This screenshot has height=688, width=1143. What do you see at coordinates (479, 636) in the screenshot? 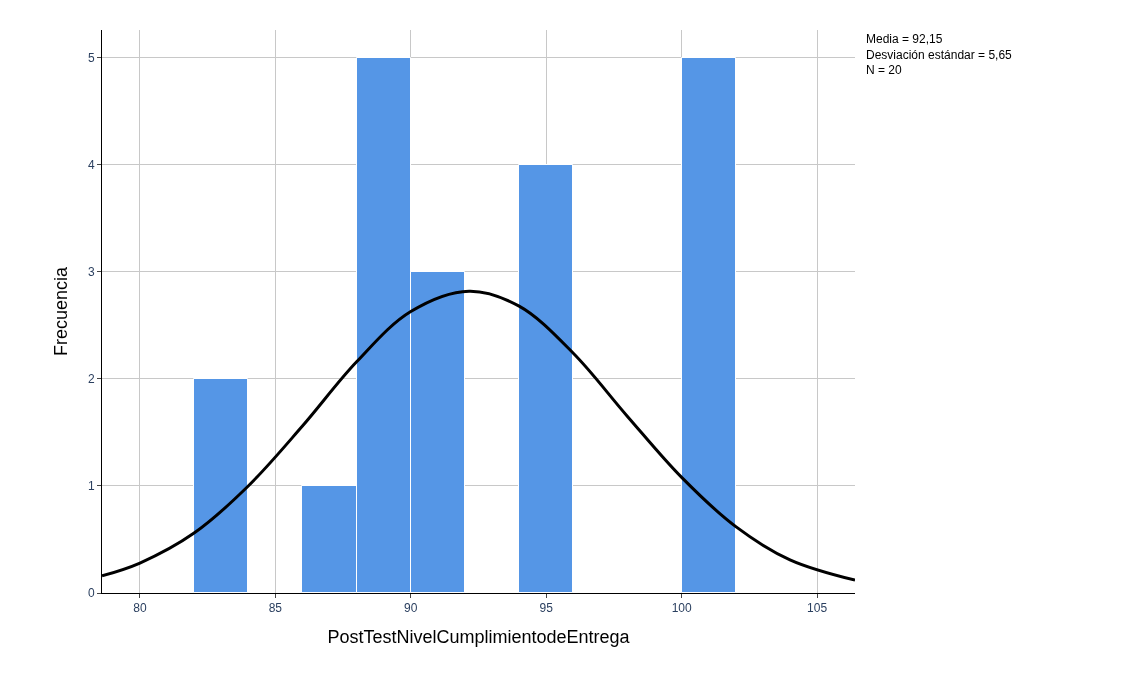
I see `x-axis-title: PostTestNivelCumplimientodeEntrega` at bounding box center [479, 636].